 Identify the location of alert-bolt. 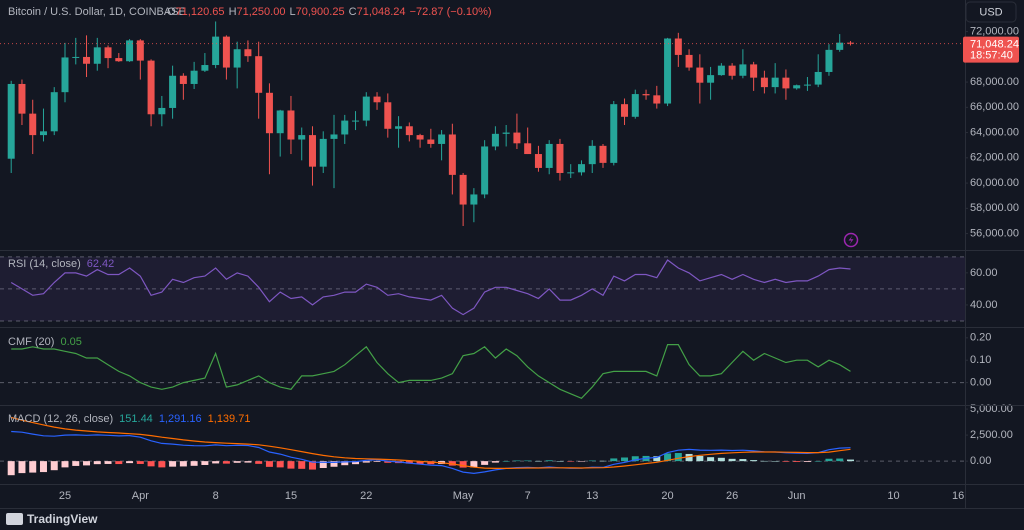
(851, 240).